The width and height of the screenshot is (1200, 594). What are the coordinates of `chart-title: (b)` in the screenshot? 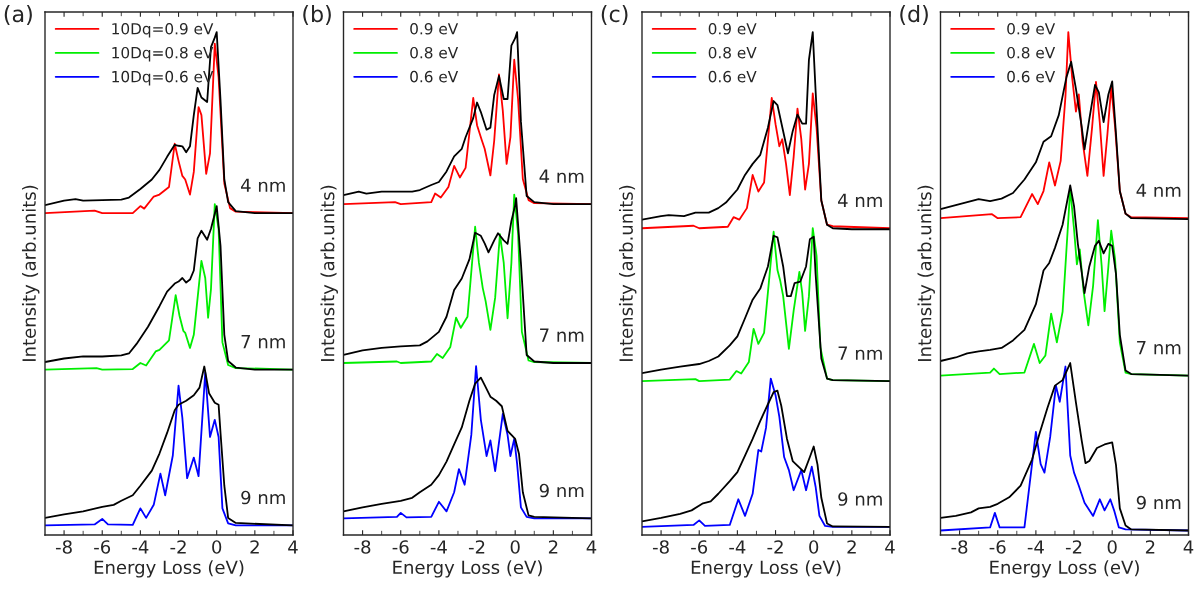 It's located at (317, 15).